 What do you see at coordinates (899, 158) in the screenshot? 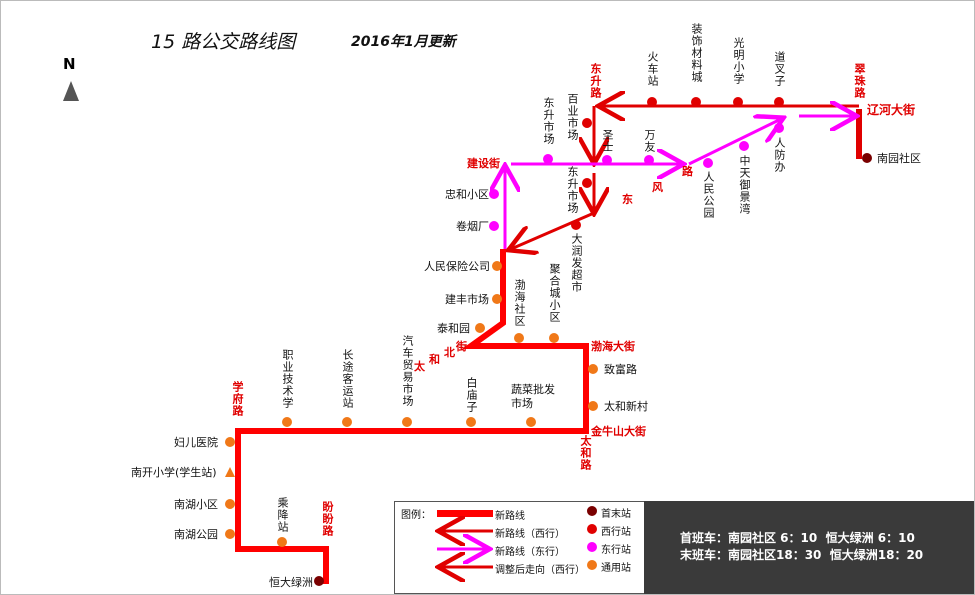
I see `terminal-label: 南园社区` at bounding box center [899, 158].